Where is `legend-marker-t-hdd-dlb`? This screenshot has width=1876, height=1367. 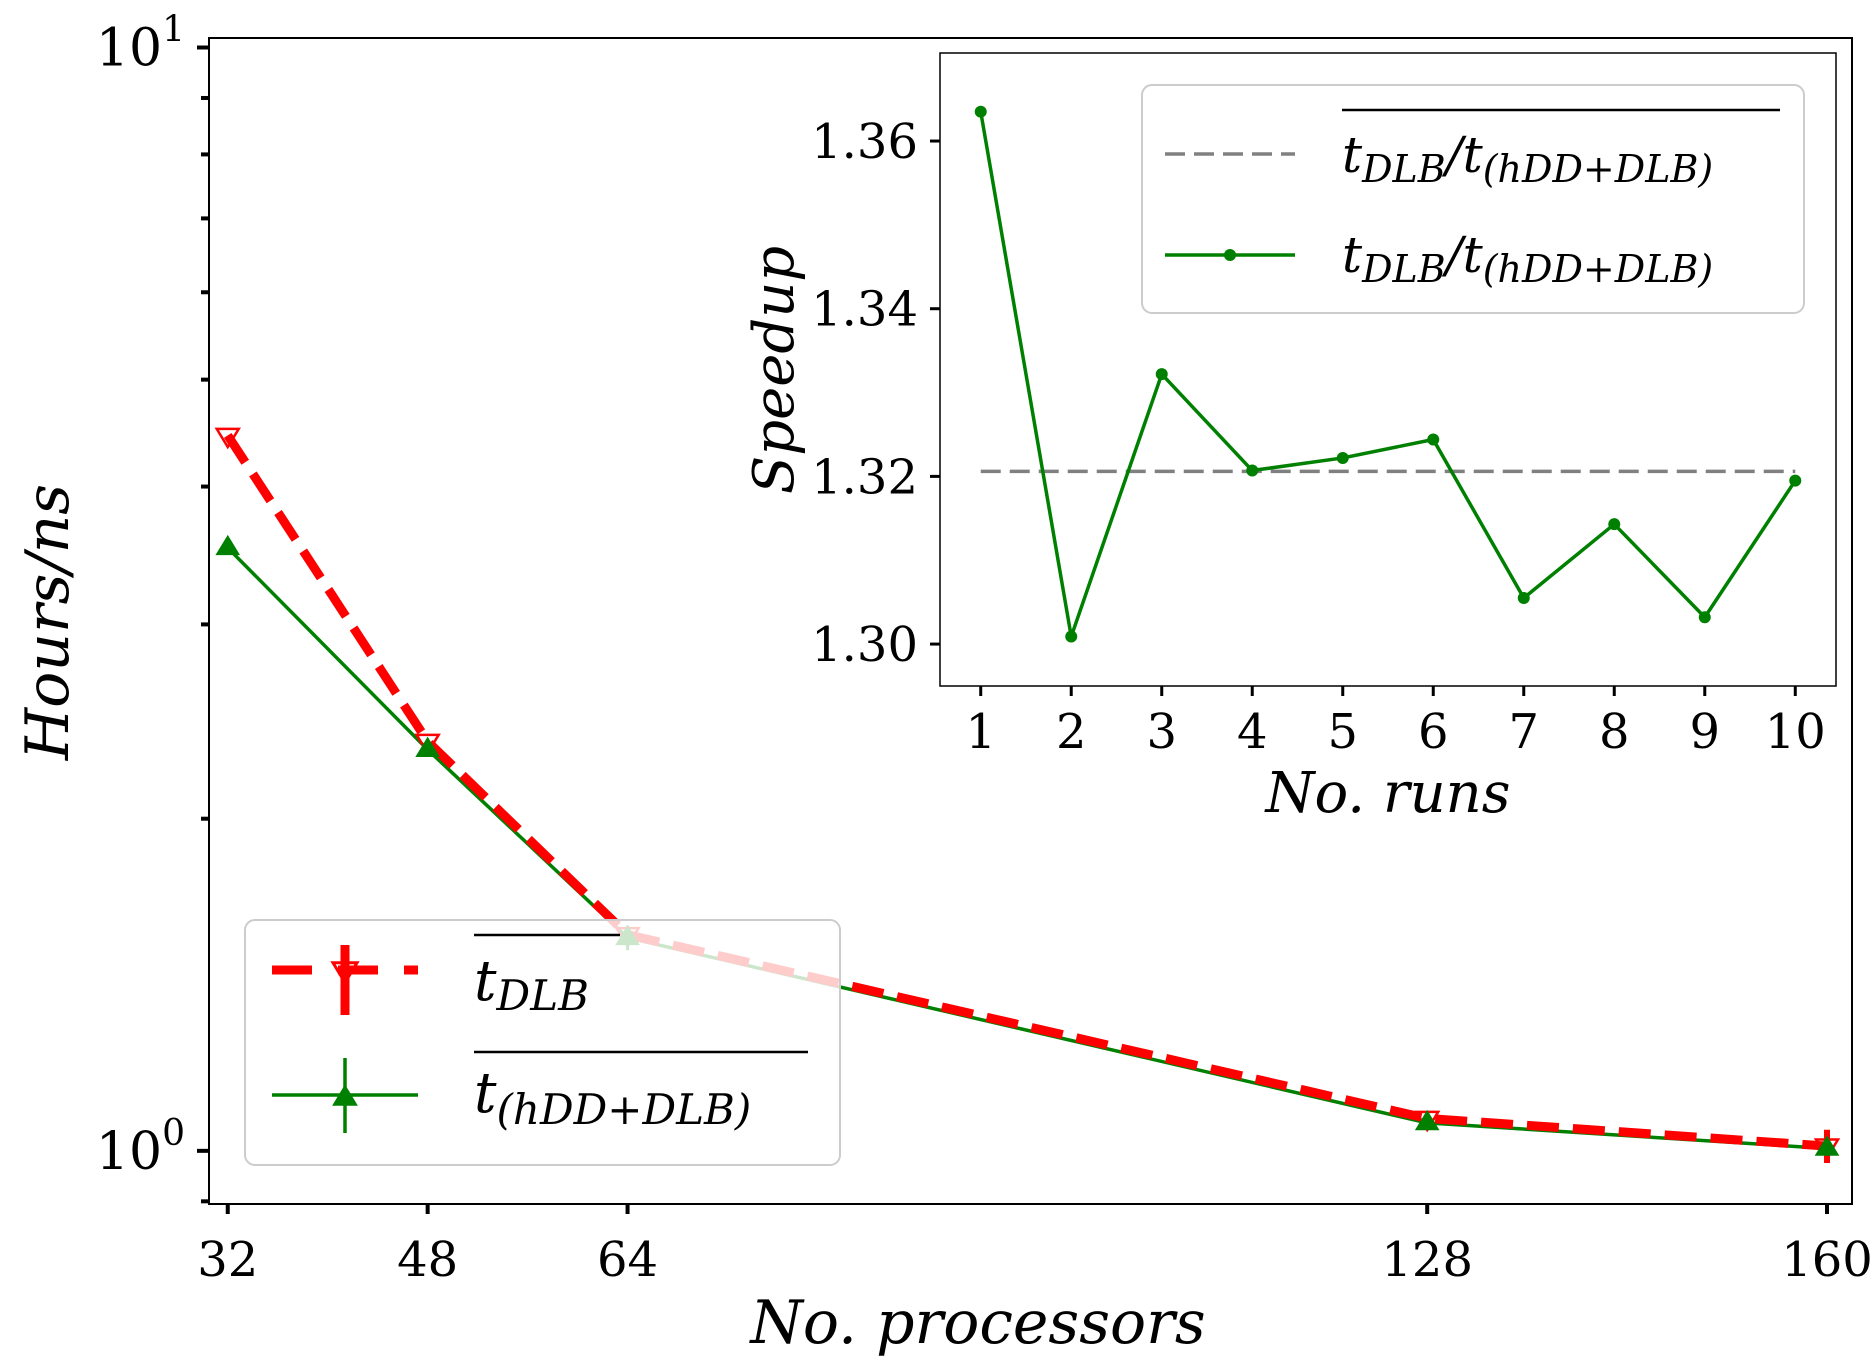 legend-marker-t-hdd-dlb is located at coordinates (345, 1095).